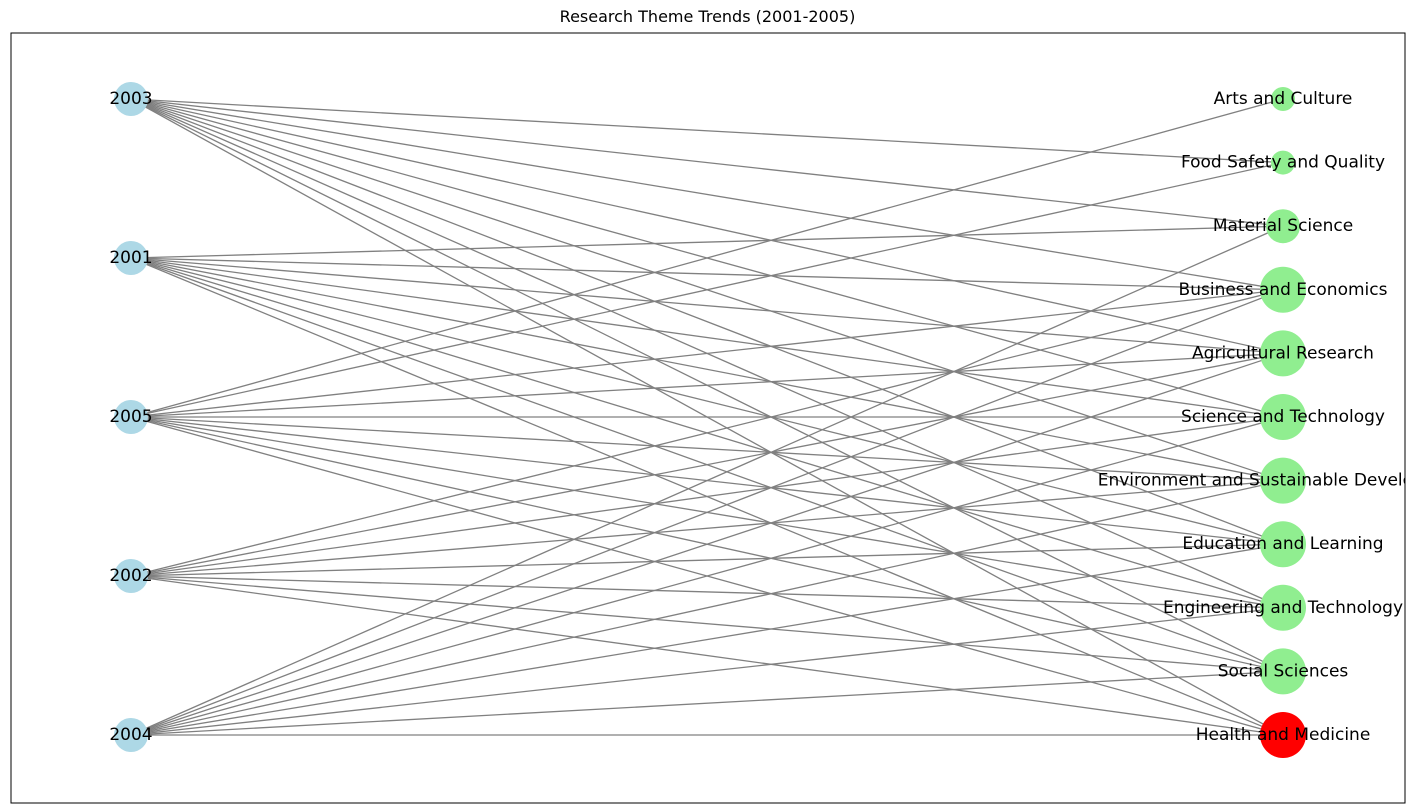 Image resolution: width=1415 pixels, height=812 pixels. I want to click on edge-2001-material-science, so click(707, 242).